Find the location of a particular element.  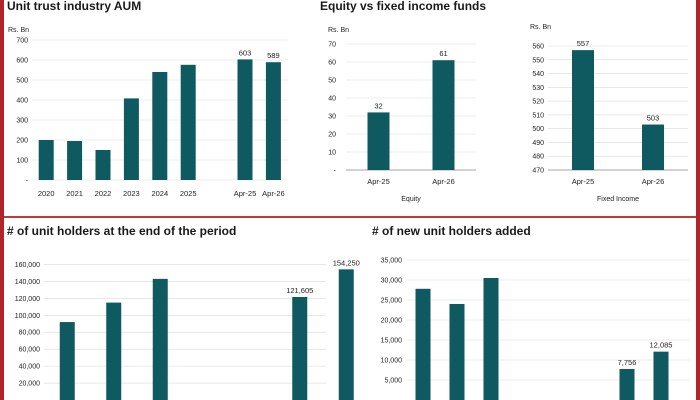

new_holders-ytick-label: 5,000 is located at coordinates (393, 381).